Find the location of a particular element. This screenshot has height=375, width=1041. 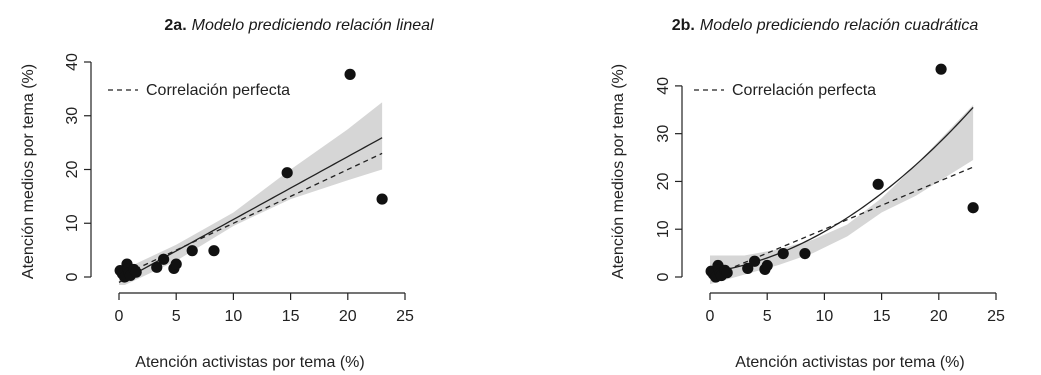

panel-title-text: Modelo prediciendo relación cuadrática is located at coordinates (839, 25).